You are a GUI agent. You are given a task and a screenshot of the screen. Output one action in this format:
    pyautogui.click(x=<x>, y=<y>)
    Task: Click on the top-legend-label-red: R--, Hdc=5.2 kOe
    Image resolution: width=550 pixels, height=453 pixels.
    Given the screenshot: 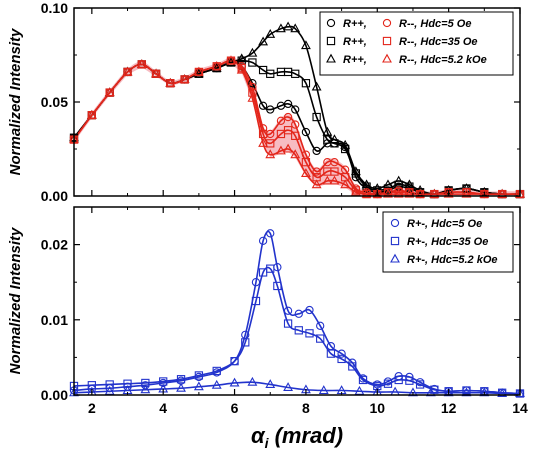 What is the action you would take?
    pyautogui.click(x=443, y=60)
    